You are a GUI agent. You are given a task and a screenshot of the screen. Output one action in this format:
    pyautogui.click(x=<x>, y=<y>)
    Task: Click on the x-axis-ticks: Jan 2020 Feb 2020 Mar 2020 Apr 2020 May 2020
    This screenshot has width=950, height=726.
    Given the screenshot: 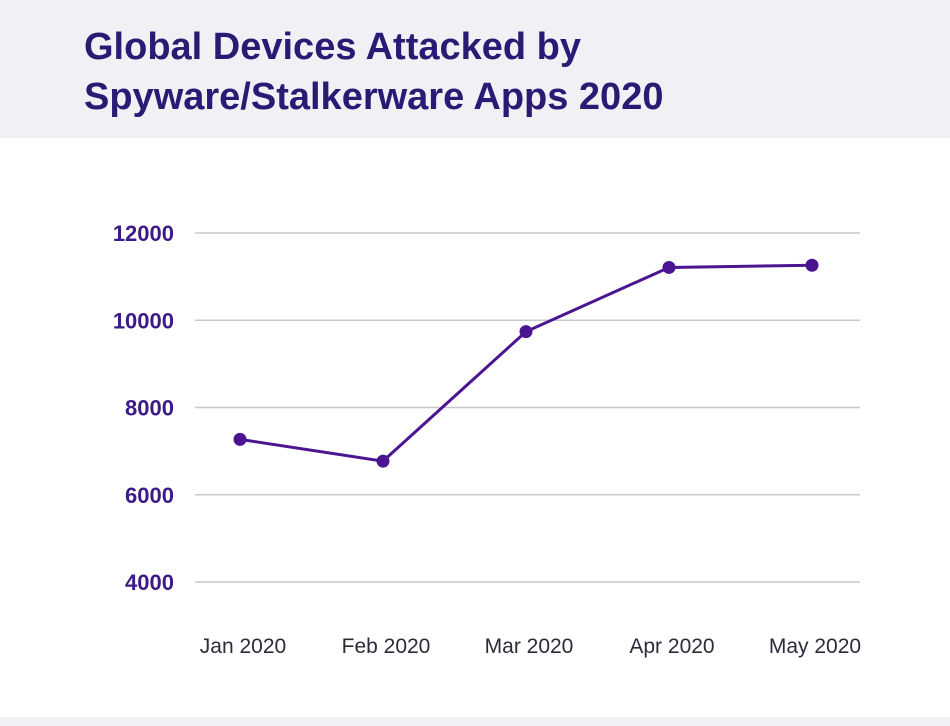 What is the action you would take?
    pyautogui.click(x=530, y=646)
    